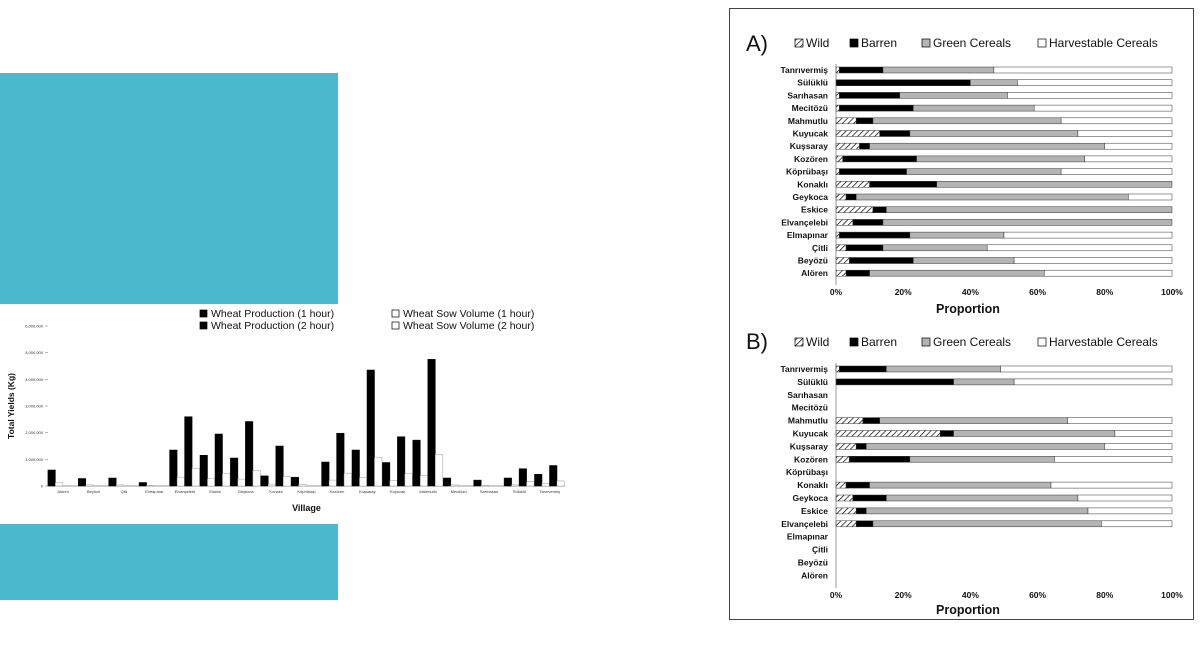  I want to click on bar-wheat-sow-volume-1-hour-mecitozu, so click(454, 485).